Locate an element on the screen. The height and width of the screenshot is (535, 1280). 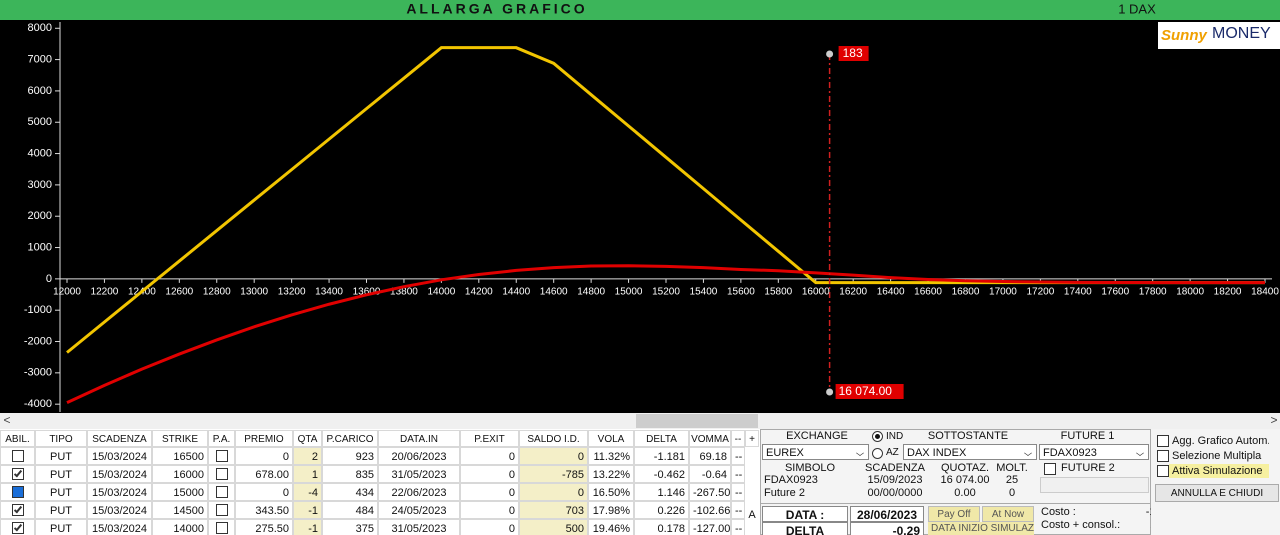
button: Pay Off is located at coordinates (954, 514).